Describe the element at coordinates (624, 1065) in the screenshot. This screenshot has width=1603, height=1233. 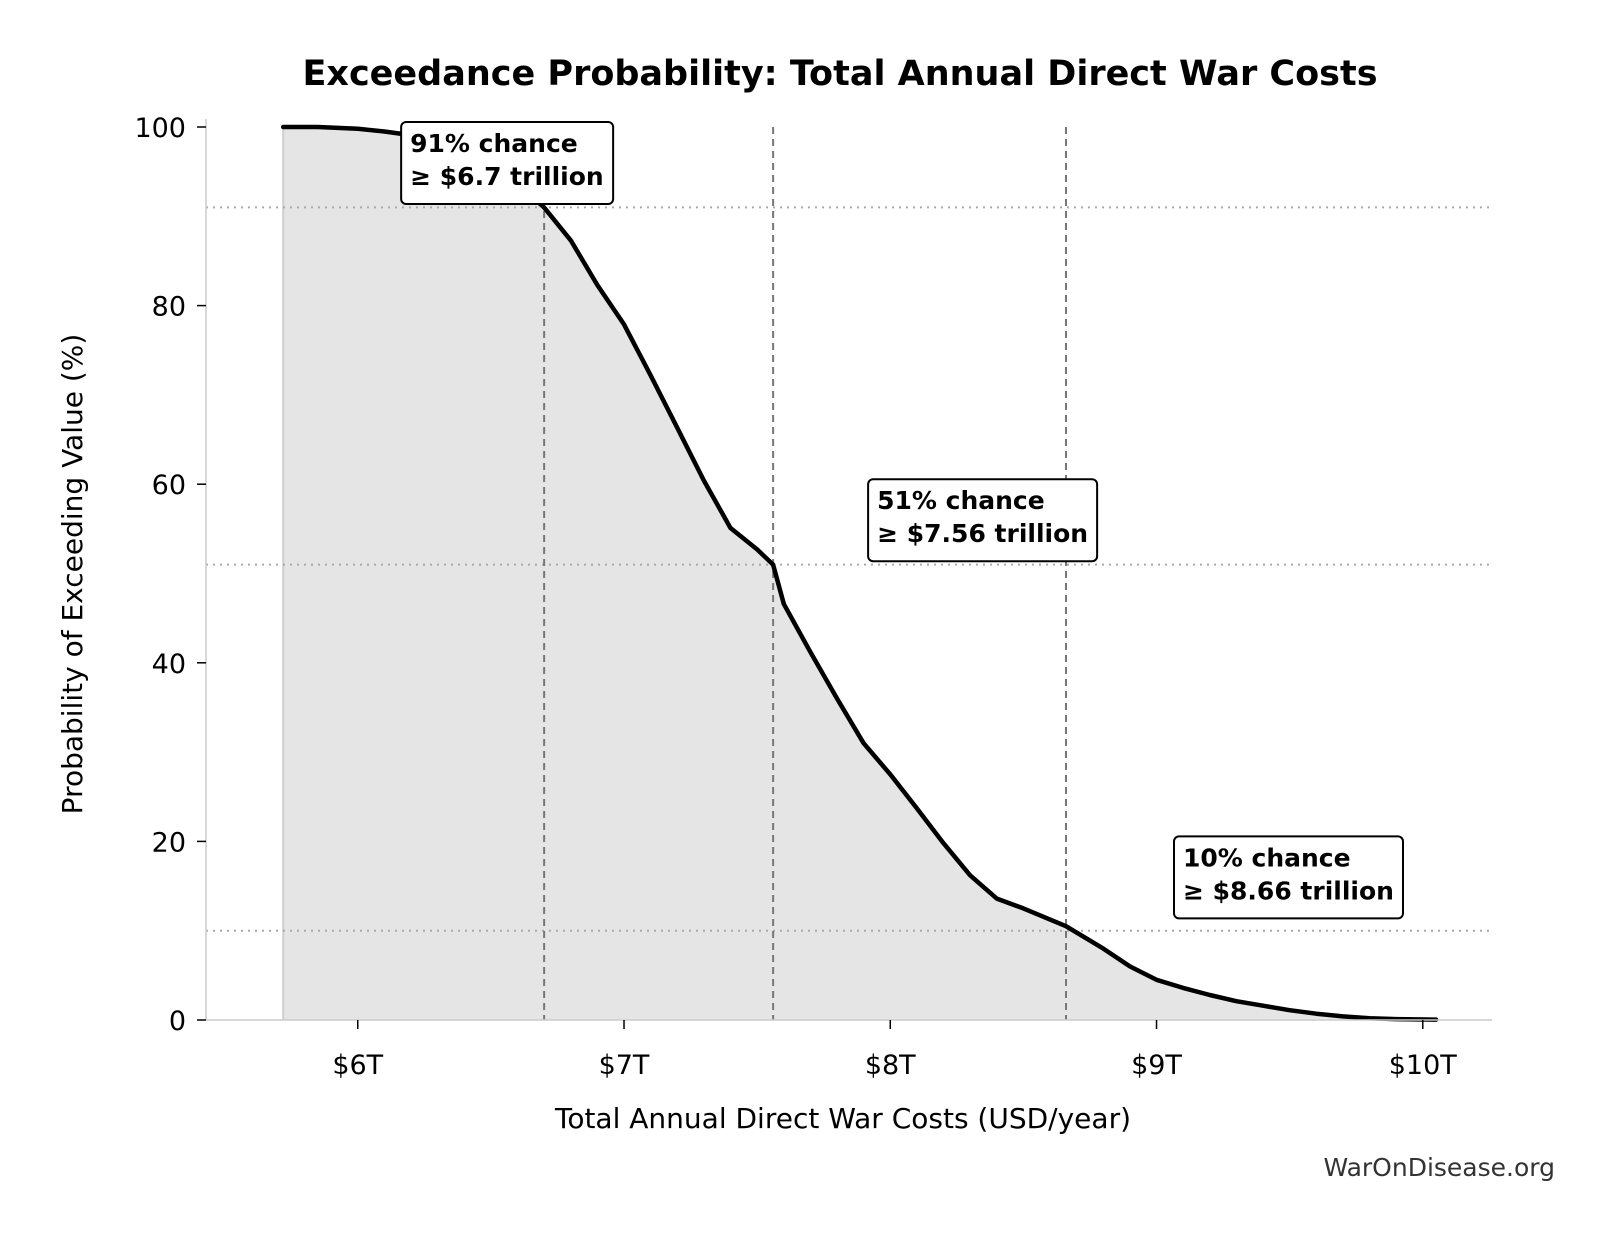
I see `x-tick-label: $7T` at that location.